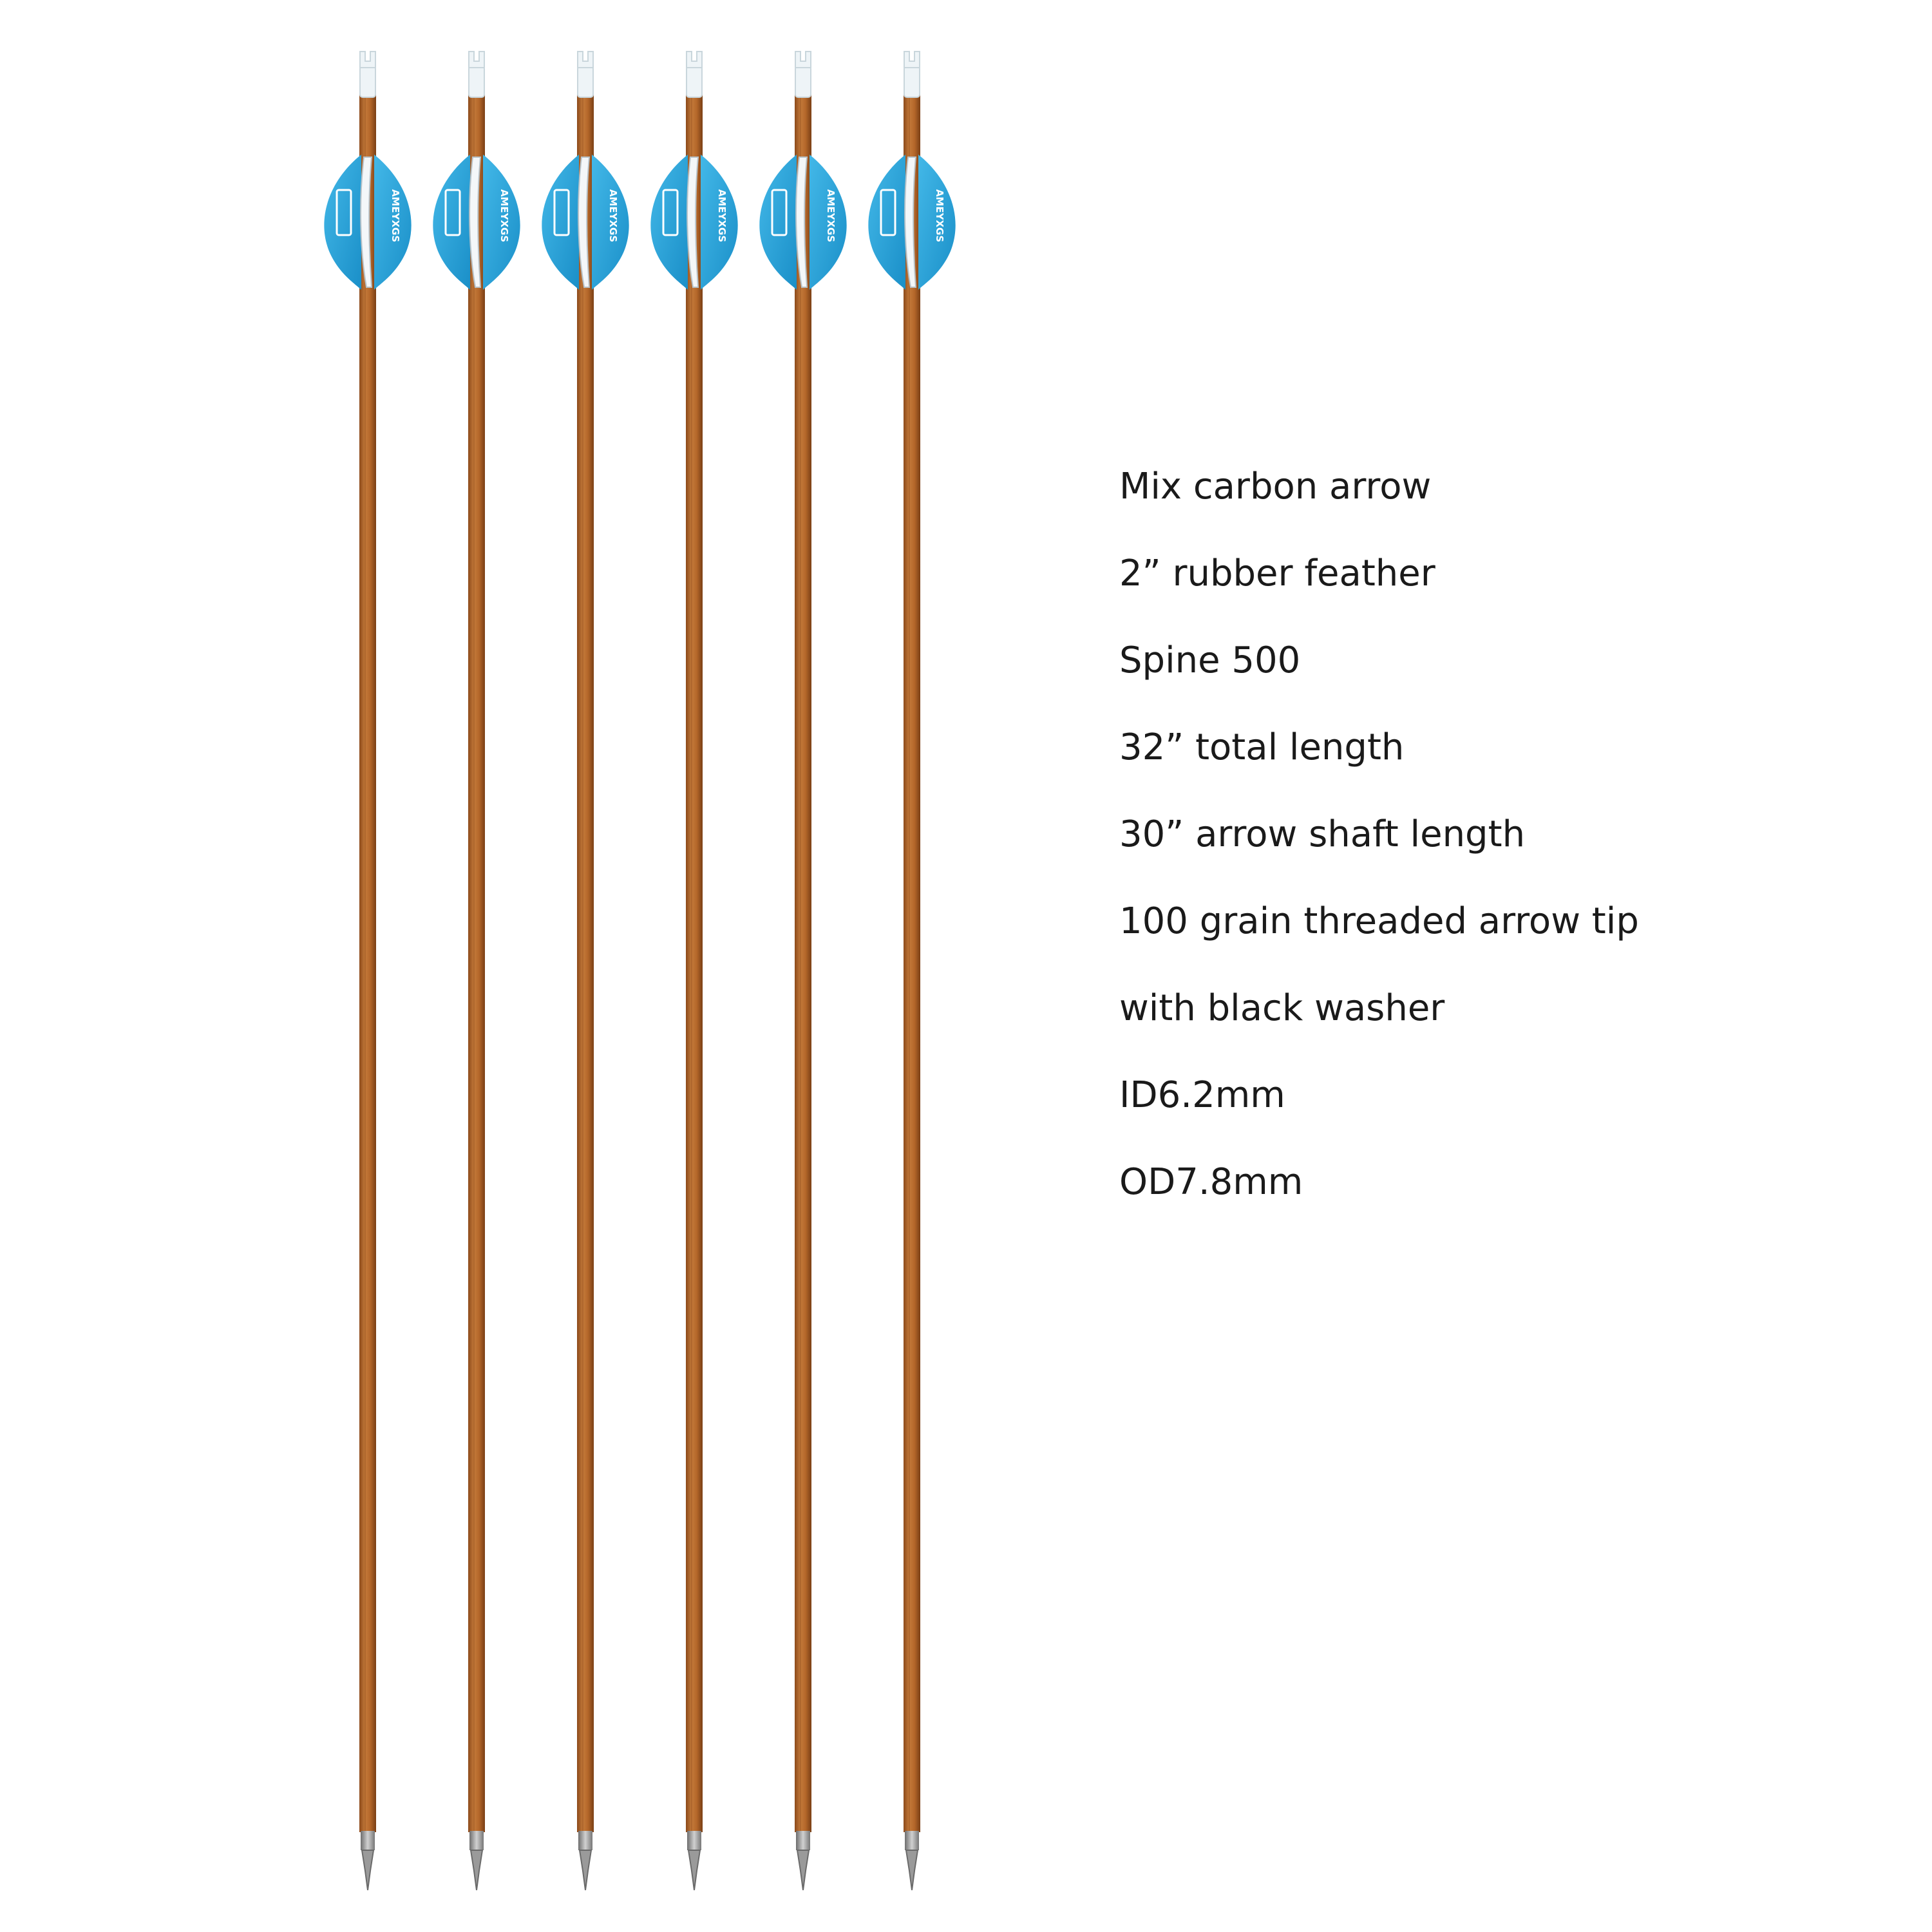  What do you see at coordinates (1275, 486) in the screenshot?
I see `spec-material: Mix carbon arrow` at bounding box center [1275, 486].